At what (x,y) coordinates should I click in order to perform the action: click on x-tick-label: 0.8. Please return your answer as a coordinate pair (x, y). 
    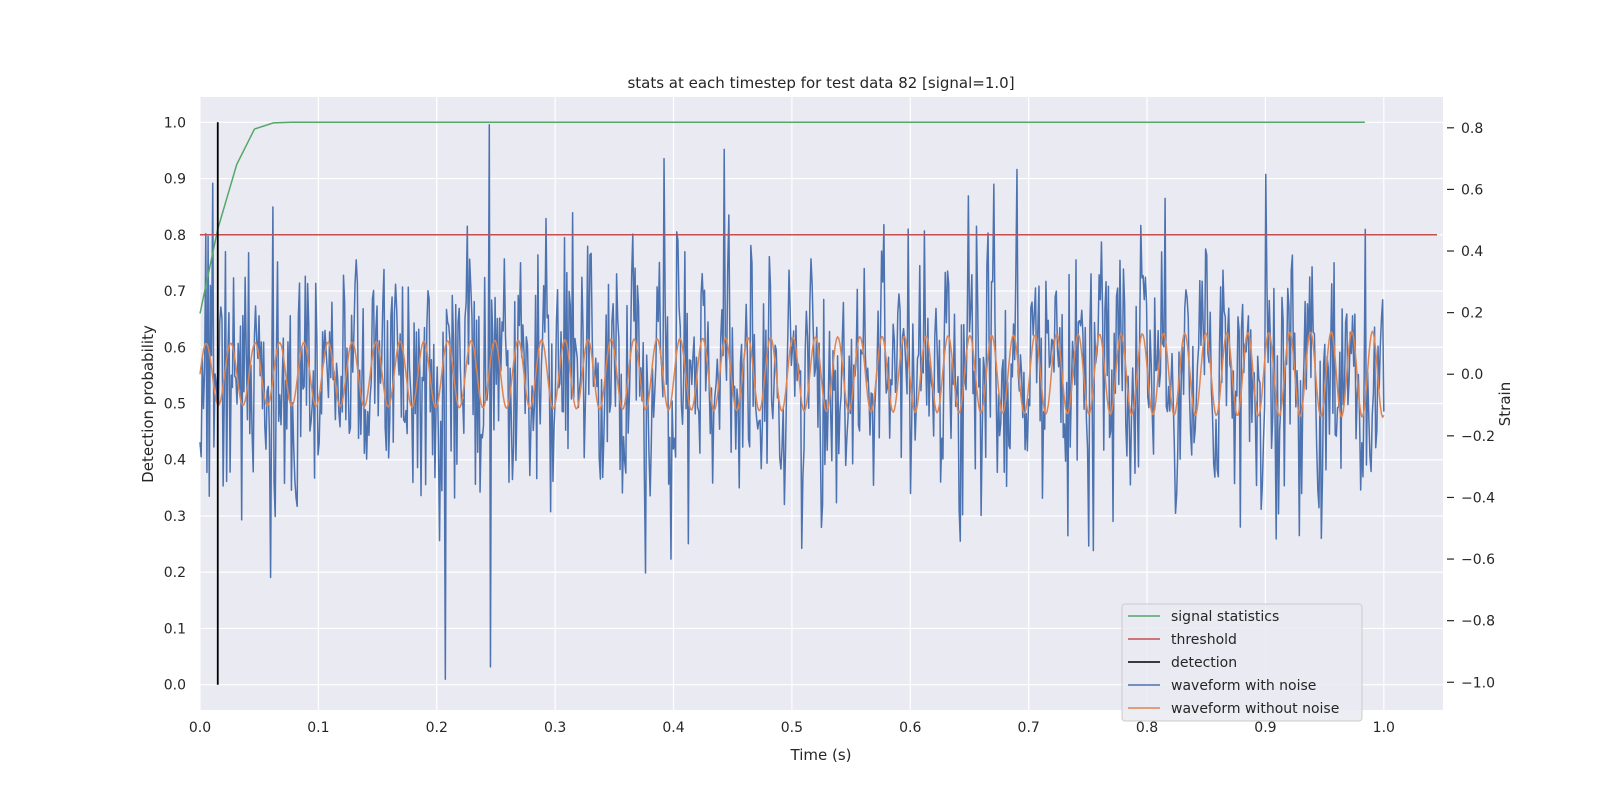
    Looking at the image, I should click on (1147, 728).